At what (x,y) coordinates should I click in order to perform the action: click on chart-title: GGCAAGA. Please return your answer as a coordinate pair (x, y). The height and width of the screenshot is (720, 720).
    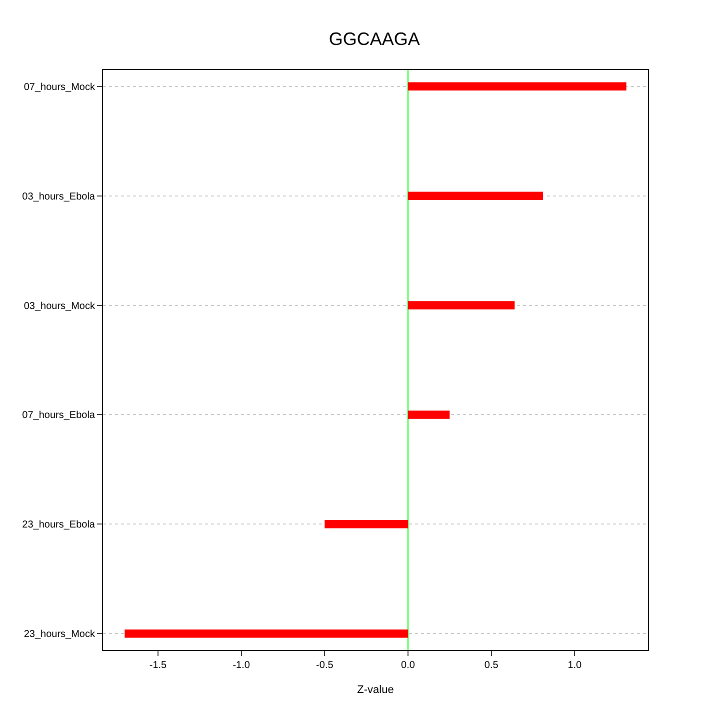
    Looking at the image, I should click on (374, 39).